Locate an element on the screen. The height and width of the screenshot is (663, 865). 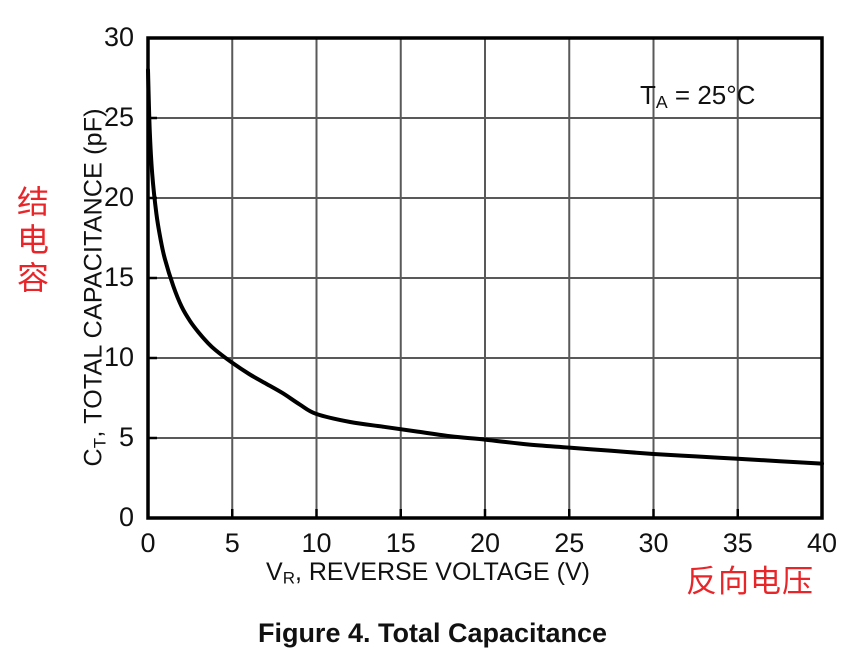
y-tick-label: 25 is located at coordinates (118, 117).